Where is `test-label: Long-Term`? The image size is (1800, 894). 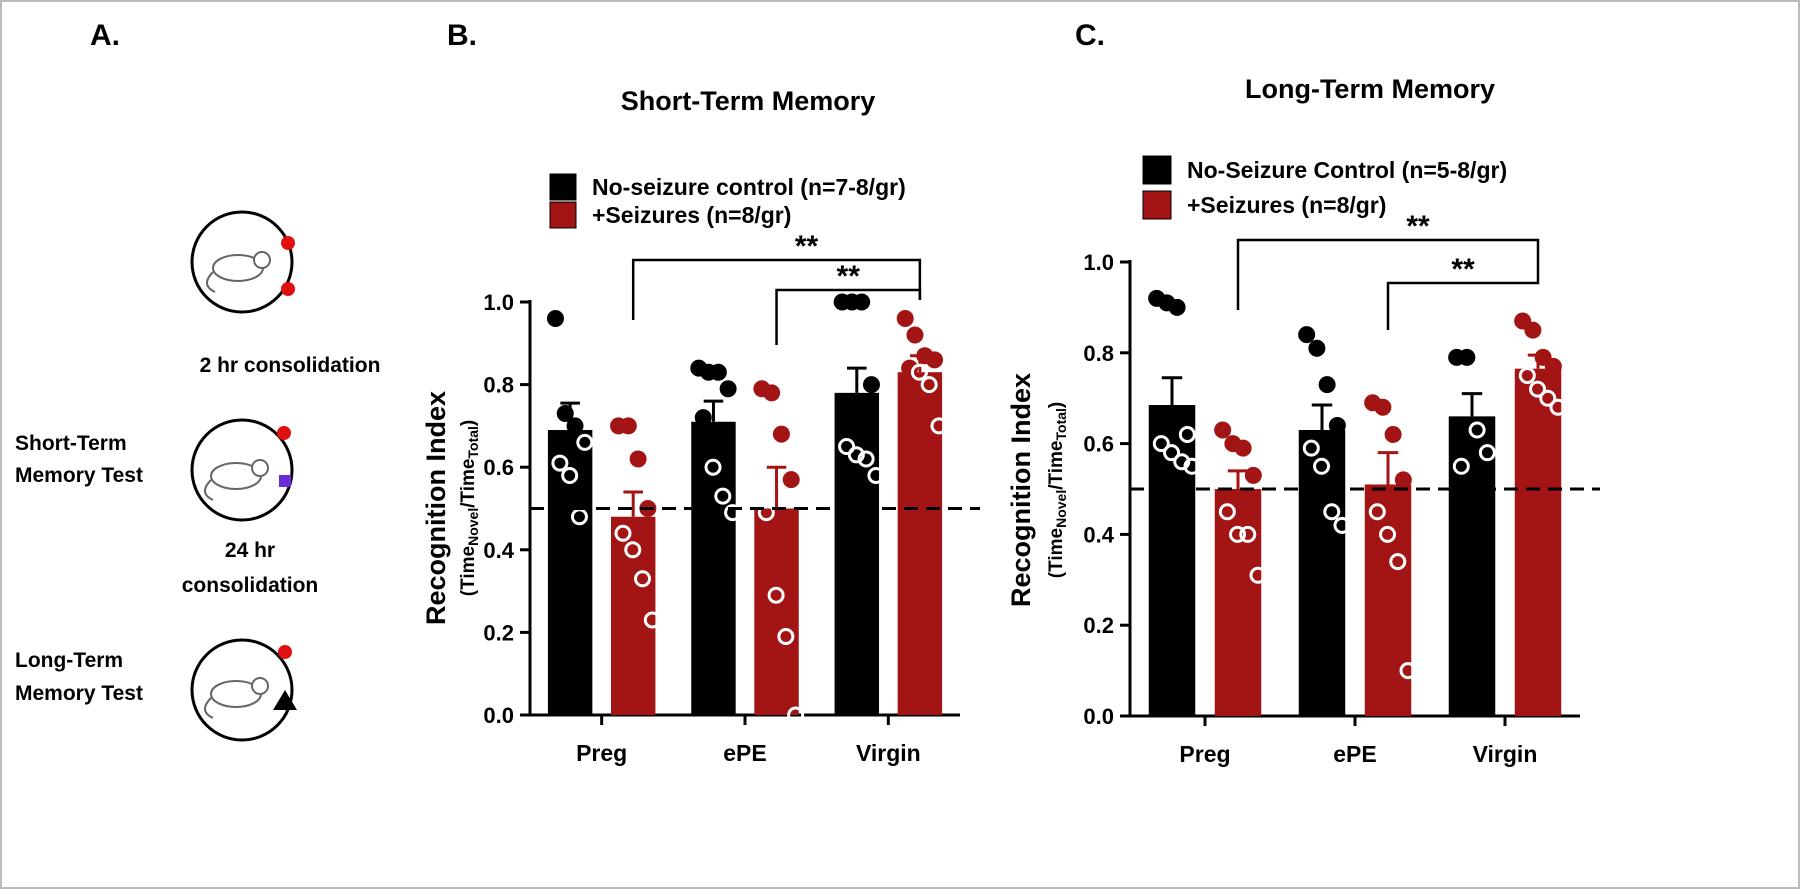 test-label: Long-Term is located at coordinates (69, 660).